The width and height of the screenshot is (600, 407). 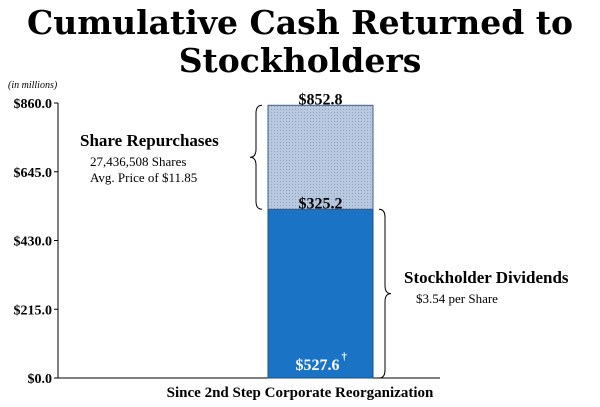 I want to click on y-tick-label: $0.0, so click(x=40, y=379).